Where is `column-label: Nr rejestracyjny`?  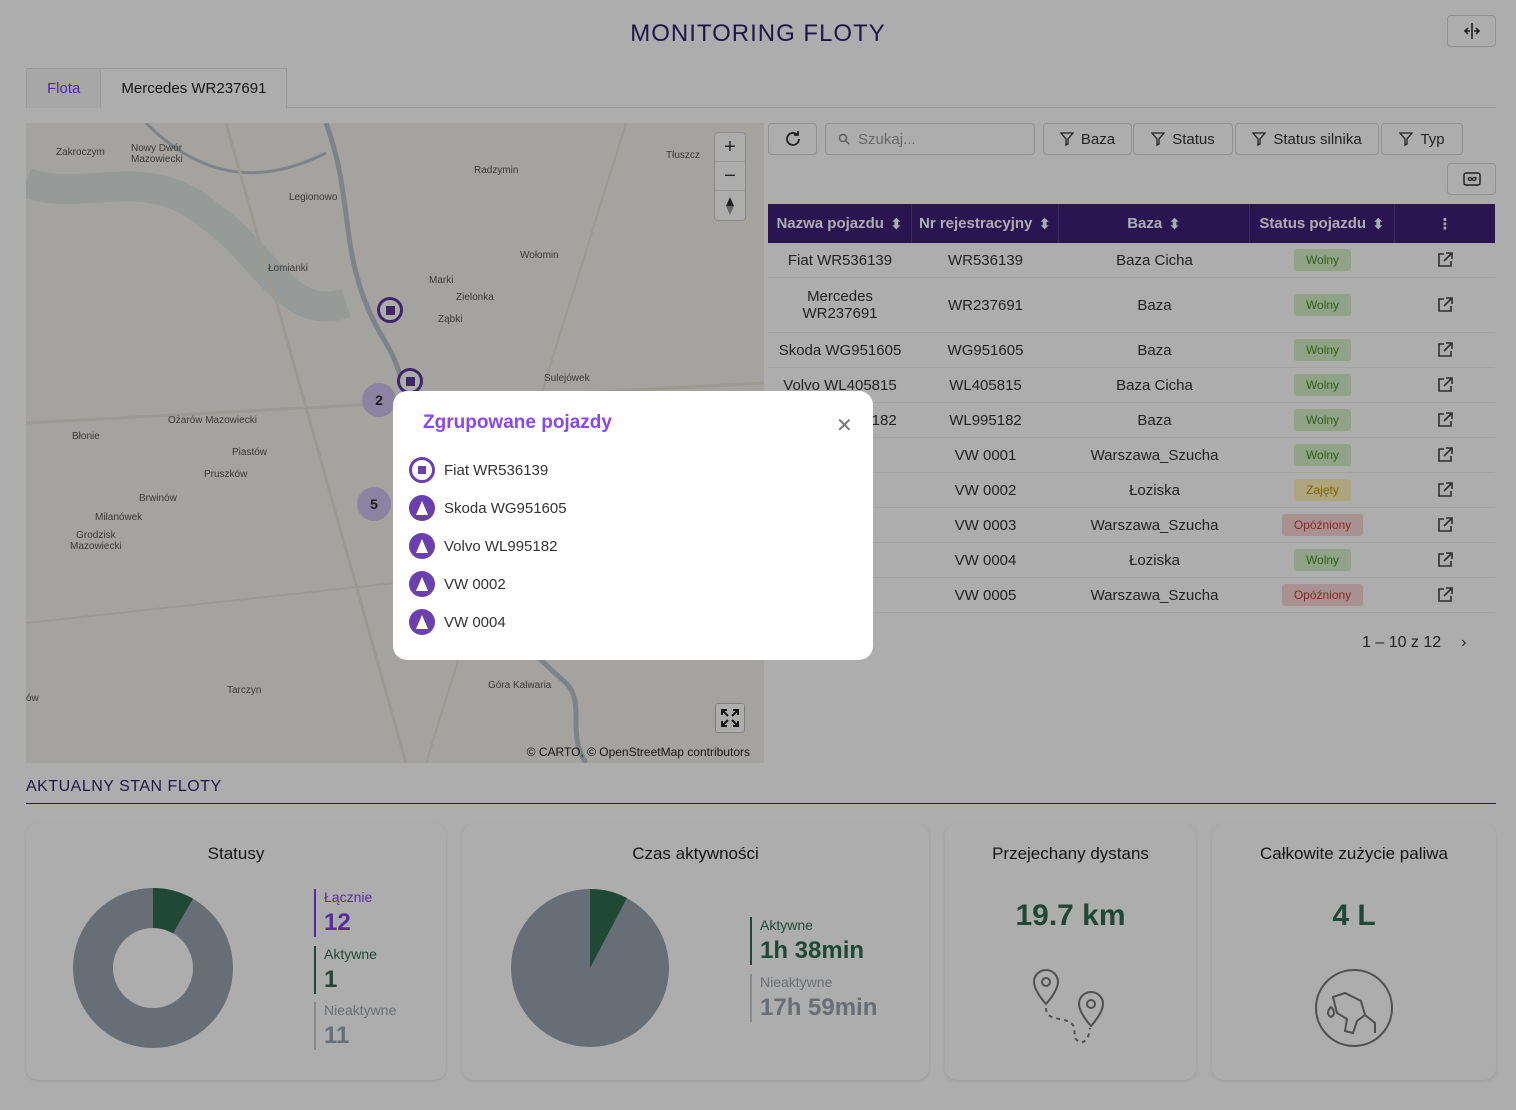
column-label: Nr rejestracyjny is located at coordinates (976, 223).